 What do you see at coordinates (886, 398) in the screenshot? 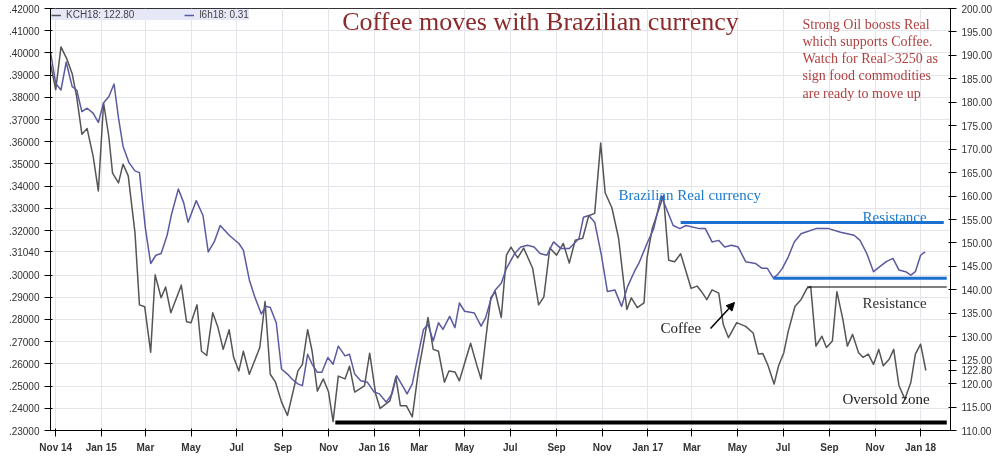
I see `annotation: Oversold zone` at bounding box center [886, 398].